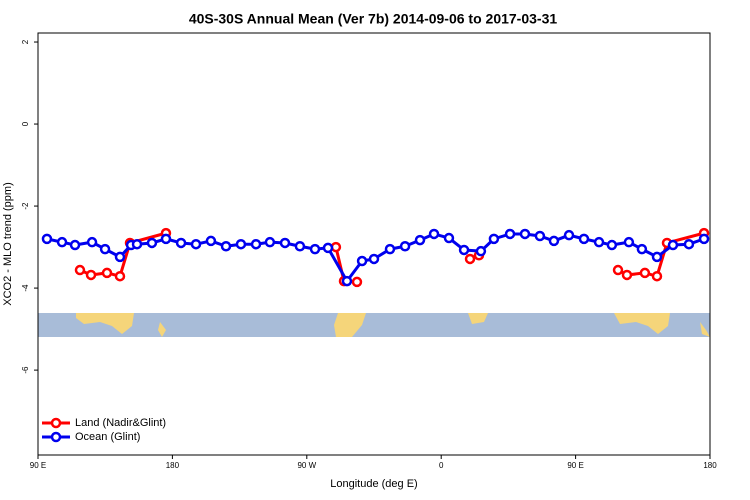 The image size is (750, 500). What do you see at coordinates (107, 437) in the screenshot?
I see `legend-label: Ocean (Glint)` at bounding box center [107, 437].